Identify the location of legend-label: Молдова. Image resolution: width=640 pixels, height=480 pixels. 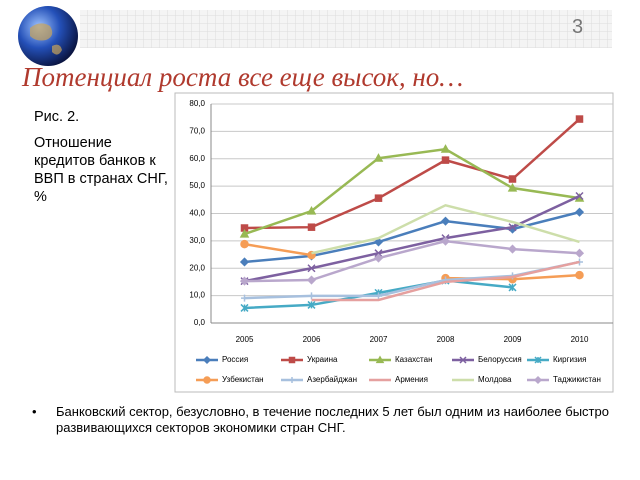
(495, 379).